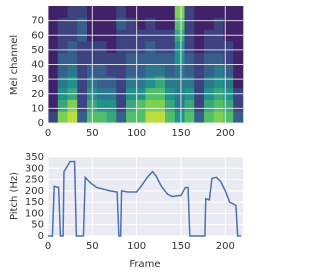 This screenshot has width=320, height=275. What do you see at coordinates (180, 133) in the screenshot?
I see `x-tick-label: 150` at bounding box center [180, 133].